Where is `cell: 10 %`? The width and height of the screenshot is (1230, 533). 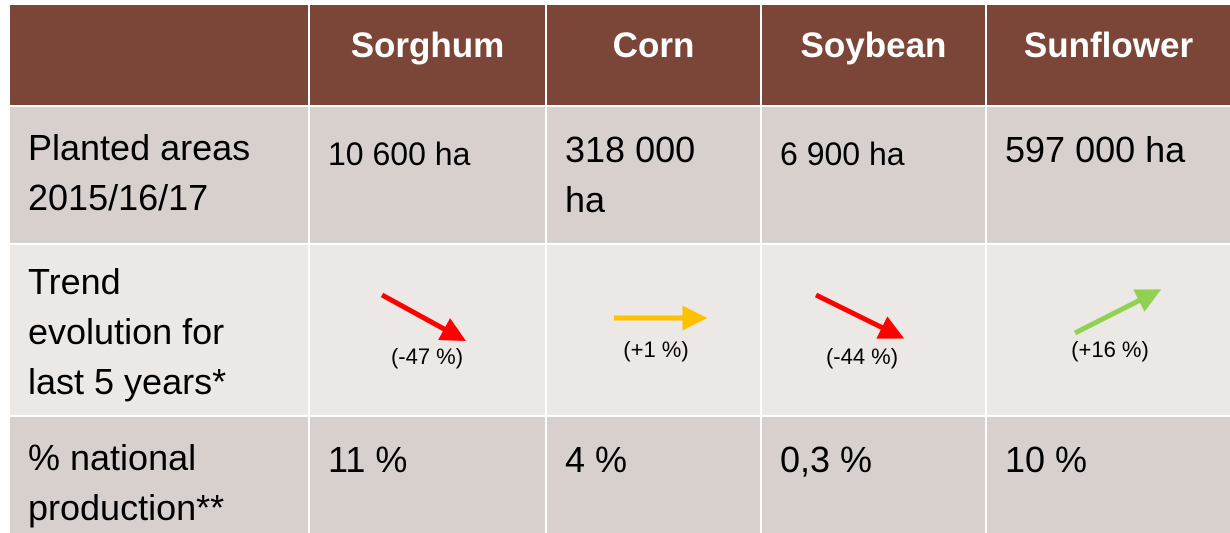 cell: 10 % is located at coordinates (1108, 475).